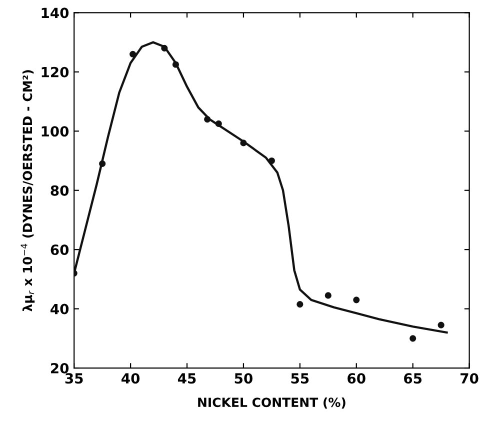 This screenshot has width=494, height=423. What do you see at coordinates (300, 378) in the screenshot?
I see `x-tick-label: 55` at bounding box center [300, 378].